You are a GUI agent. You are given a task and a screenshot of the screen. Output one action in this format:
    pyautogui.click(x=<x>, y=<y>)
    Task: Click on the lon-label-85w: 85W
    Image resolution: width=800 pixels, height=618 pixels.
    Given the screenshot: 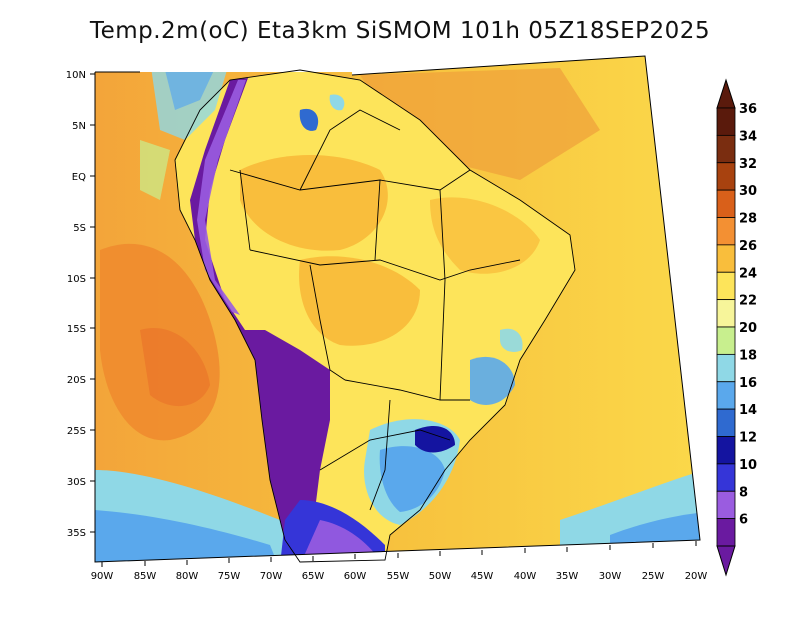 What is the action you would take?
    pyautogui.click(x=145, y=576)
    